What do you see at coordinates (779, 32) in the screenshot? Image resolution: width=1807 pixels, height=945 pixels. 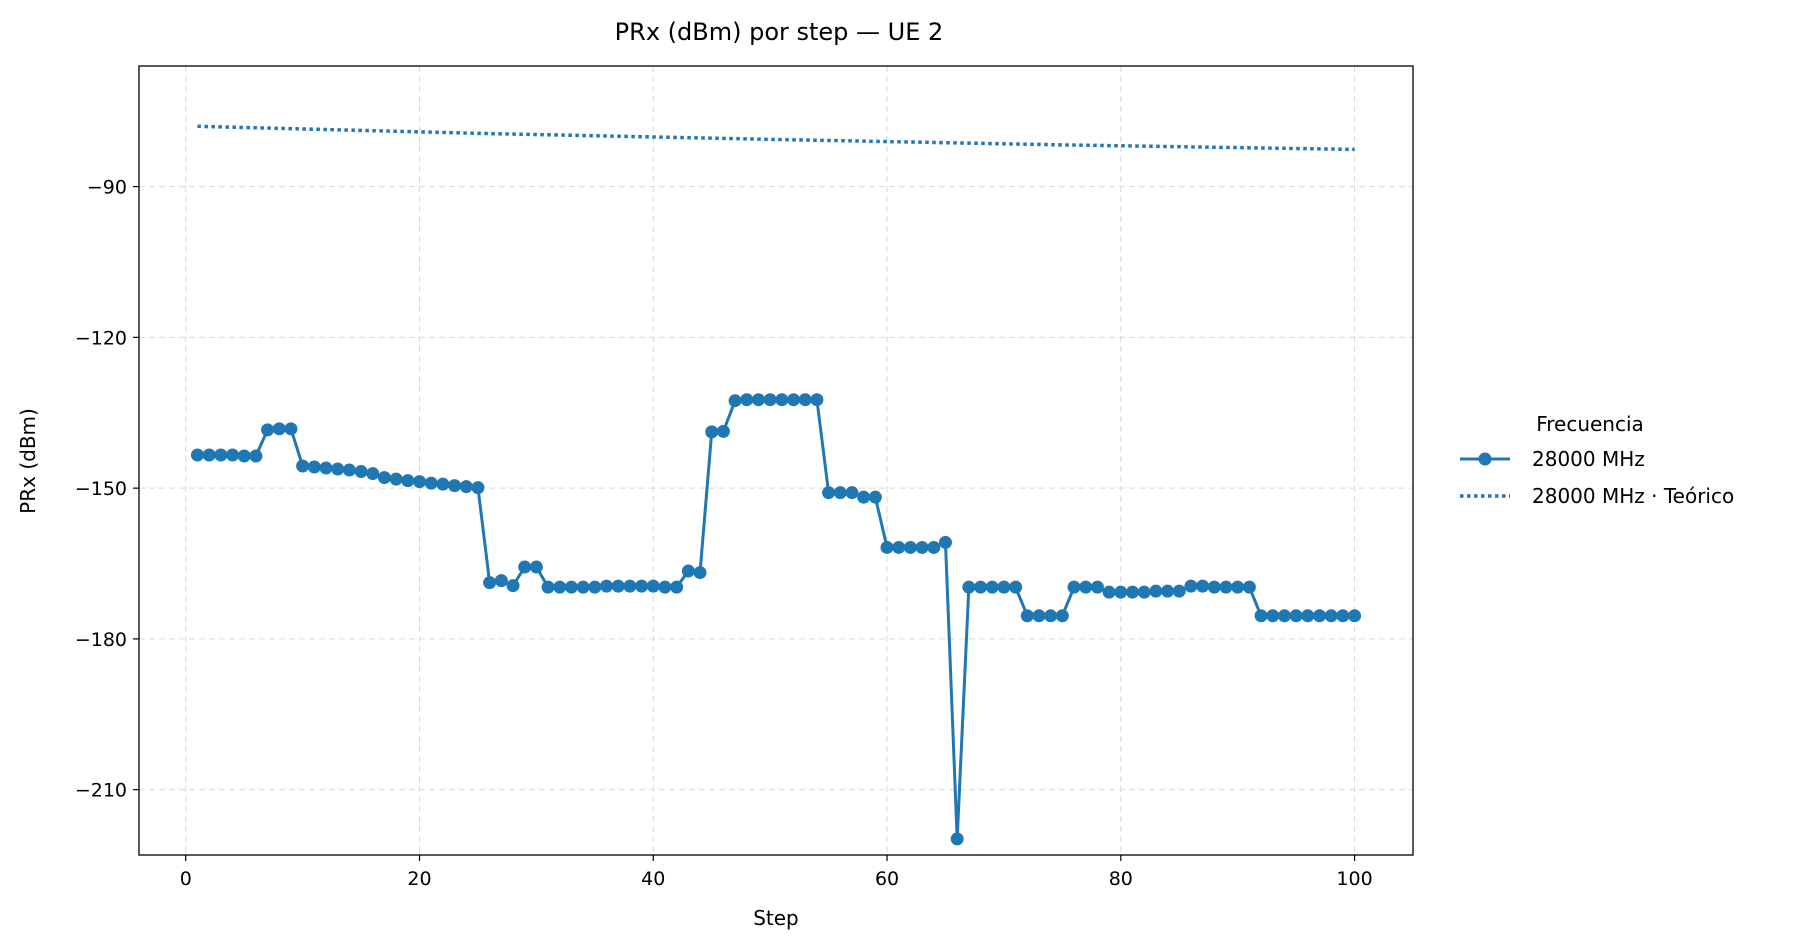 I see `chart-title: PRx (dBm) por step — UE 2` at bounding box center [779, 32].